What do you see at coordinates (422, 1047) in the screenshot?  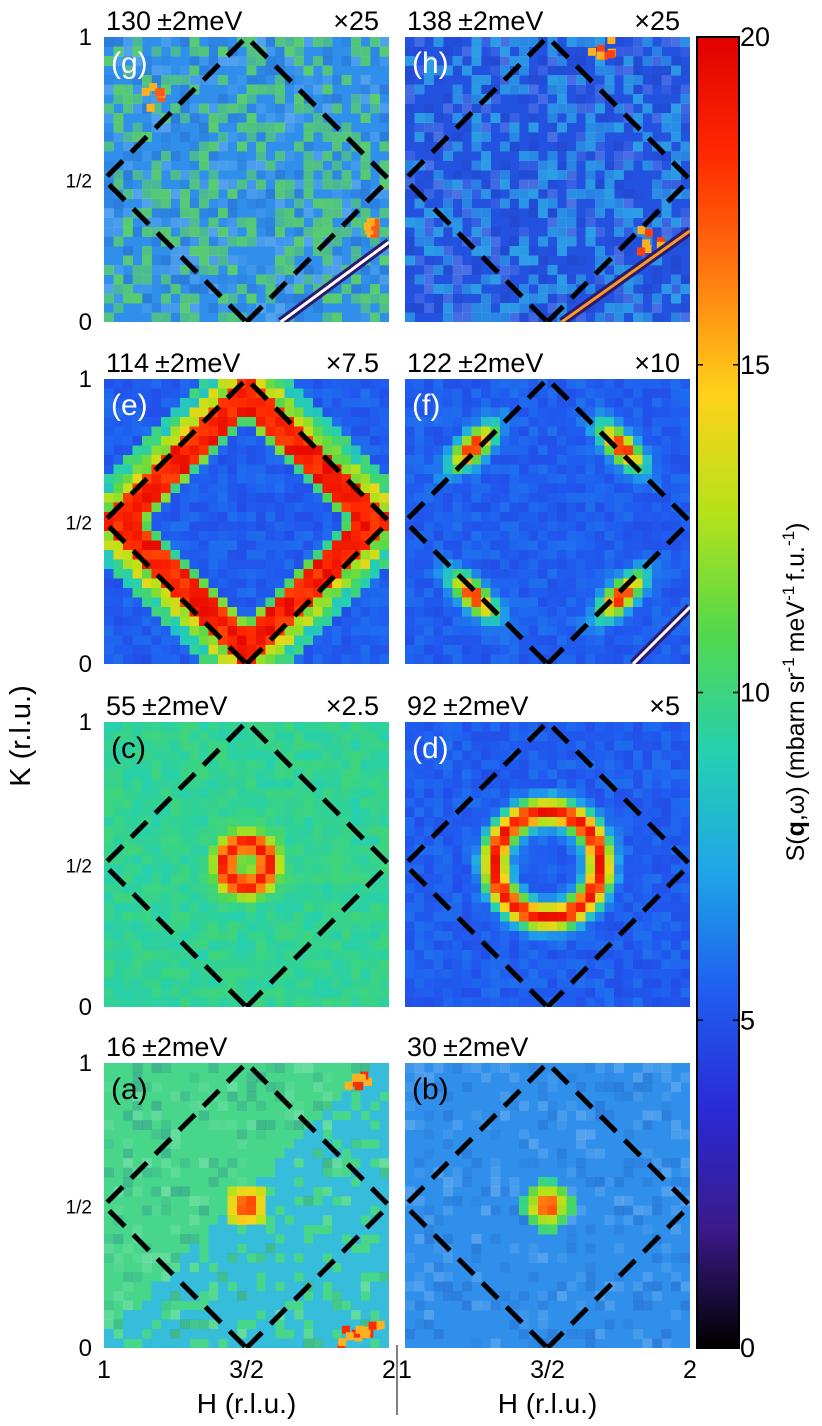 I see `panel-energy: 30` at bounding box center [422, 1047].